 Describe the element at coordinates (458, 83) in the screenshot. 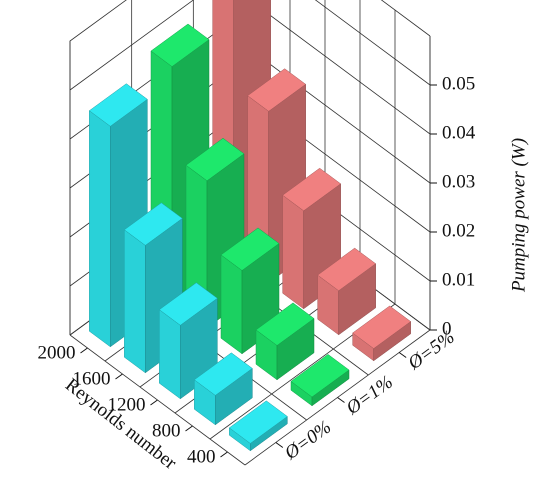

I see `z-tick-label: 0.05` at that location.